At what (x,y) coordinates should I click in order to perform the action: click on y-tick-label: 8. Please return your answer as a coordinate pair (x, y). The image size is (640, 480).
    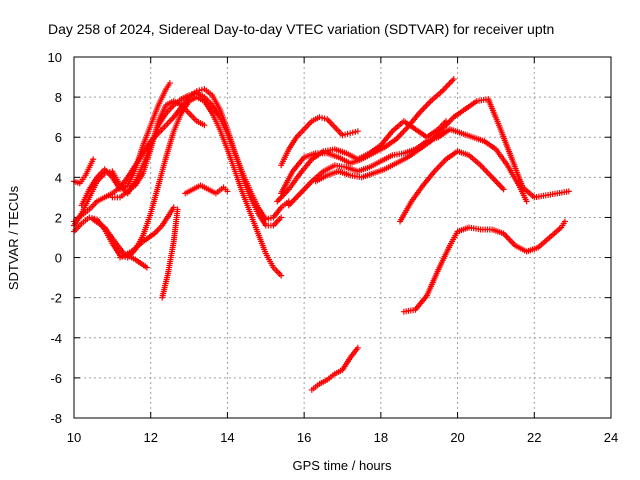
    Looking at the image, I should click on (58, 97).